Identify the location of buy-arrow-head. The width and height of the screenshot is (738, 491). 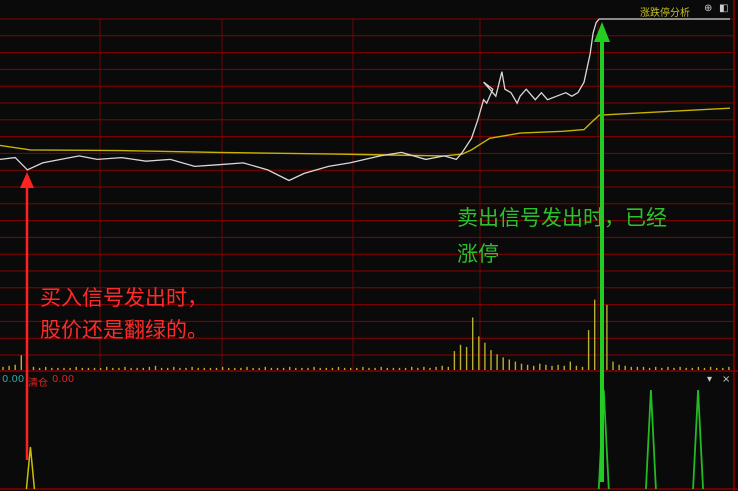
(27, 180).